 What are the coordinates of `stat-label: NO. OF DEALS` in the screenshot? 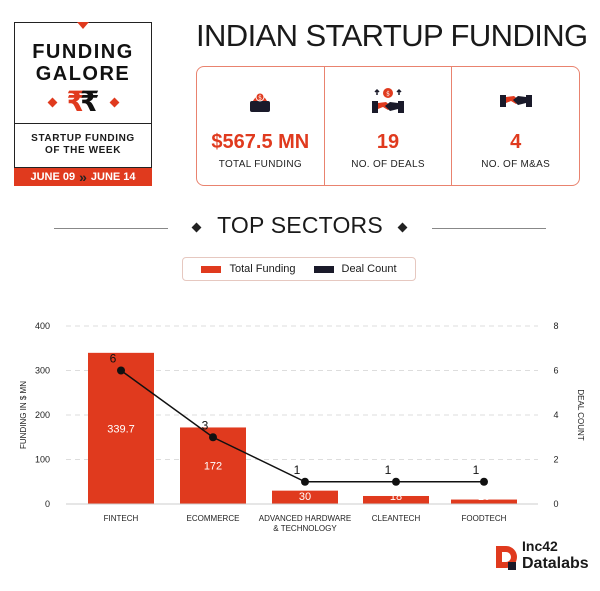 It's located at (388, 164).